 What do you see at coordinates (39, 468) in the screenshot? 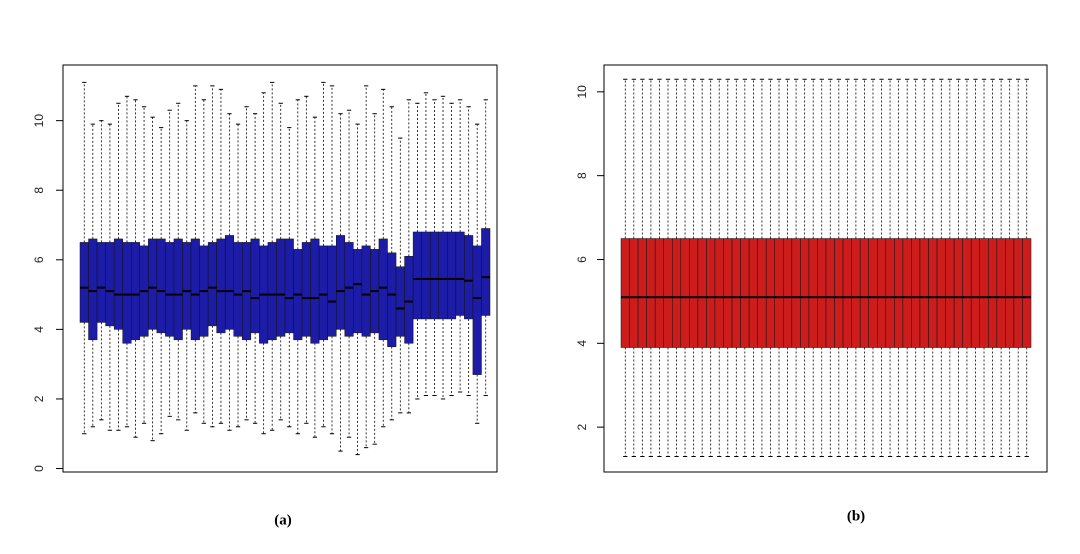
I see `y-tick-label: 0` at bounding box center [39, 468].